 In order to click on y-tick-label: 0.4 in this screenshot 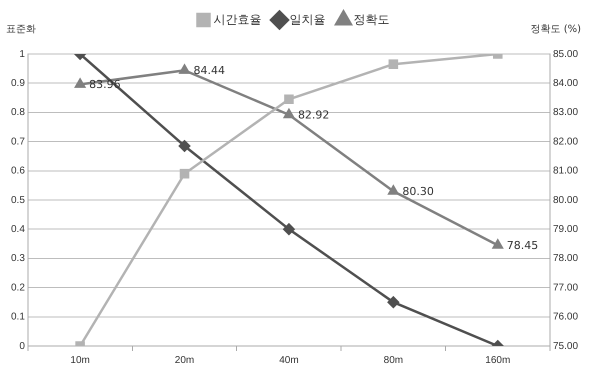, I will do `click(18, 229)`.